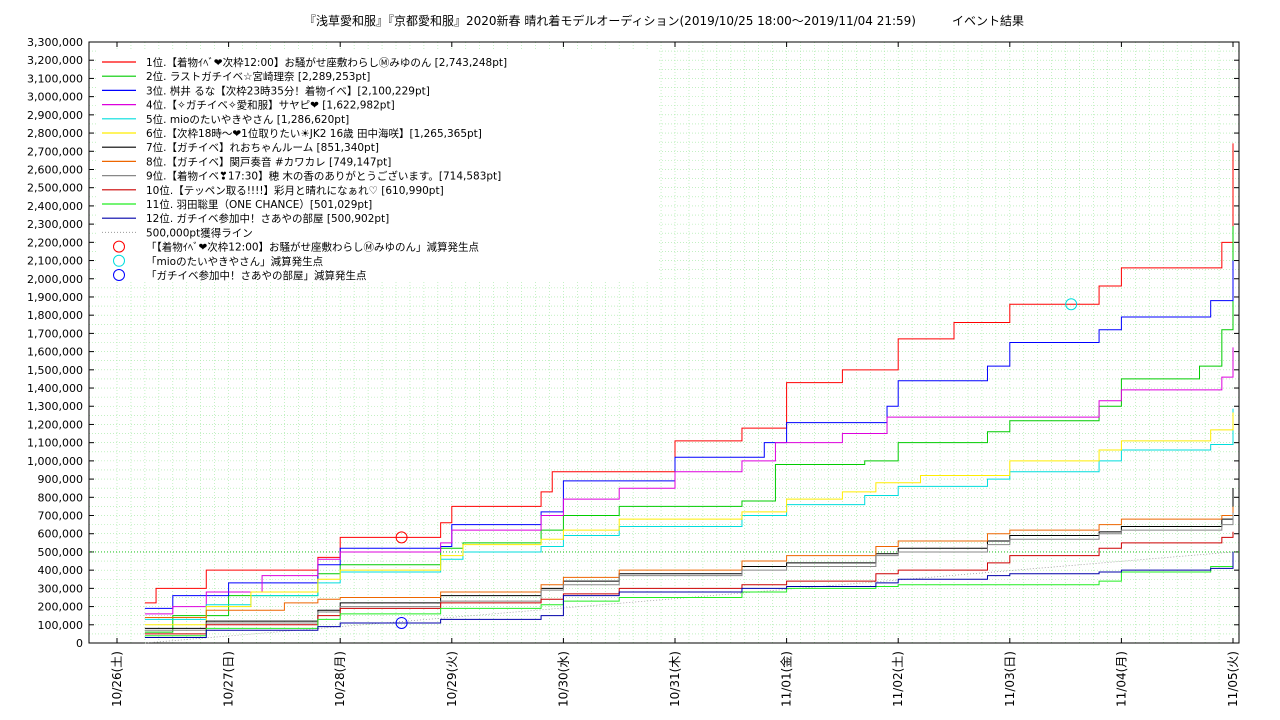 Image resolution: width=1280 pixels, height=720 pixels. I want to click on x-tick-label: 10/29(火), so click(452, 679).